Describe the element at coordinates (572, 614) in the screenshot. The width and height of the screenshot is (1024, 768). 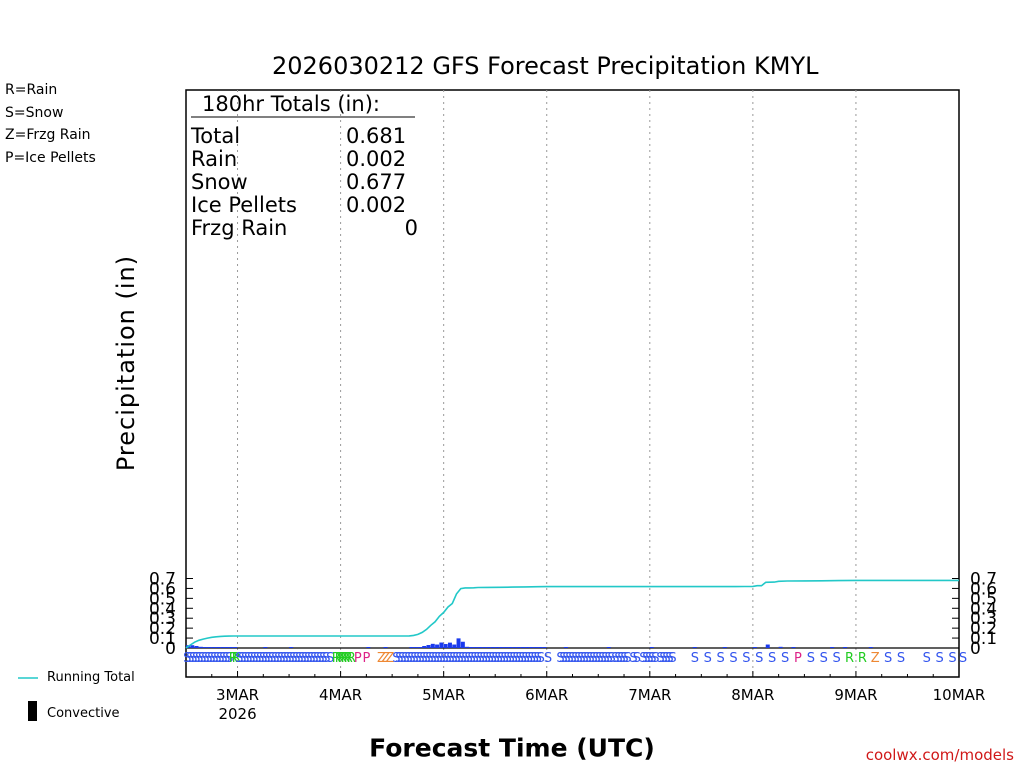
I see `running-total-line` at that location.